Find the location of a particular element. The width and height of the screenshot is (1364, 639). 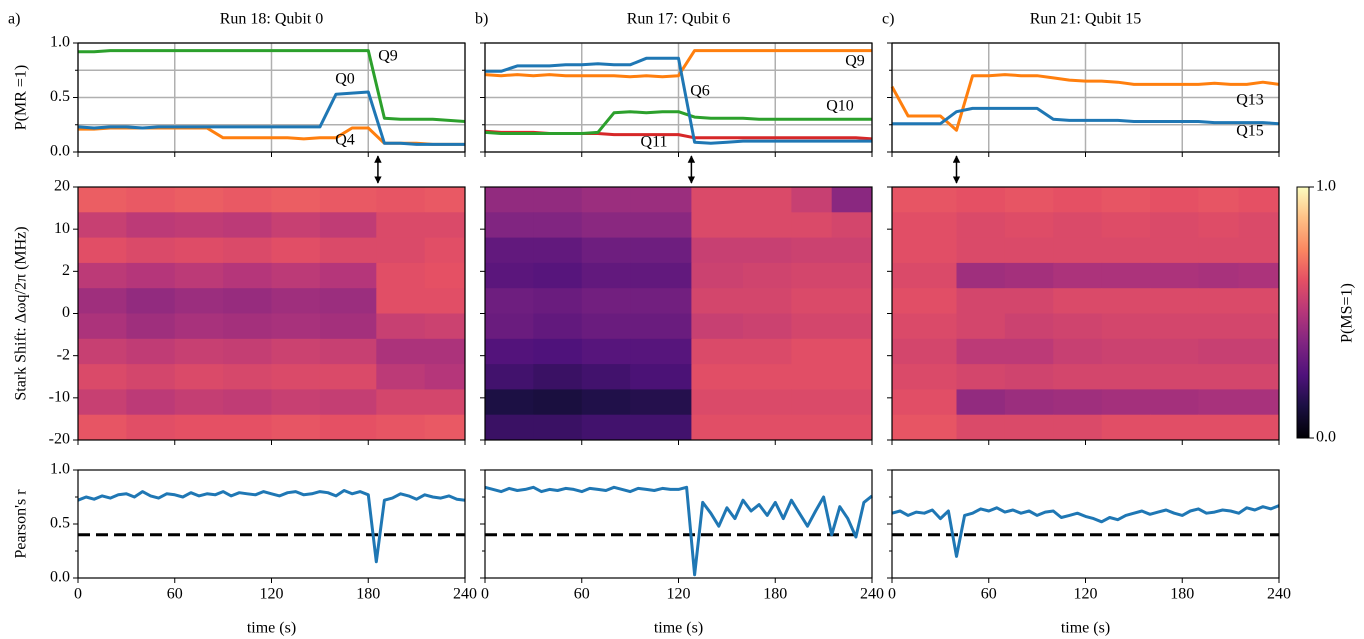

y-tick-label: 2 is located at coordinates (66, 270).